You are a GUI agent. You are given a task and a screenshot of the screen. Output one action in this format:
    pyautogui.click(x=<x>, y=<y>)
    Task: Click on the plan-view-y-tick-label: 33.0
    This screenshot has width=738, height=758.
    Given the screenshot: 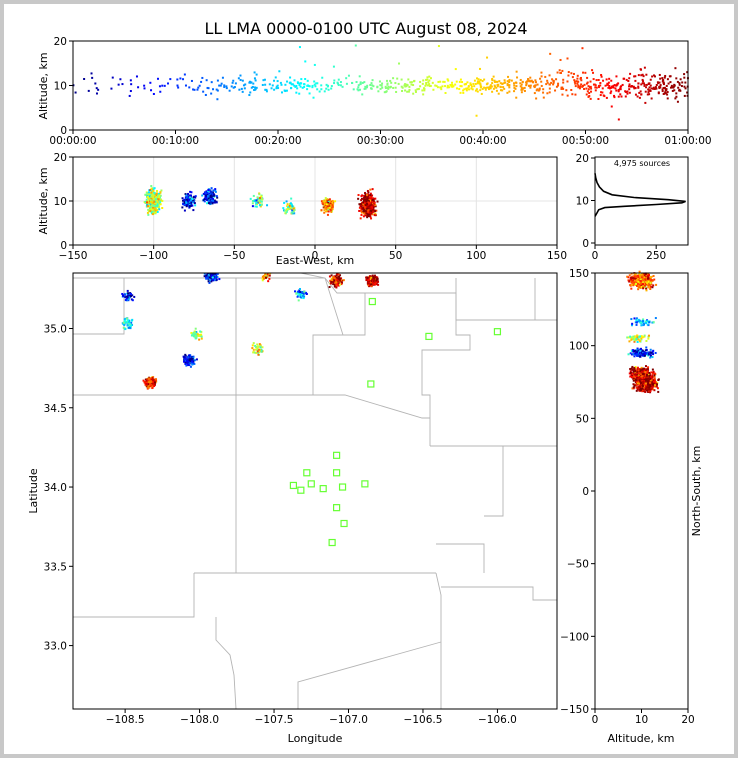 What is the action you would take?
    pyautogui.click(x=55, y=647)
    